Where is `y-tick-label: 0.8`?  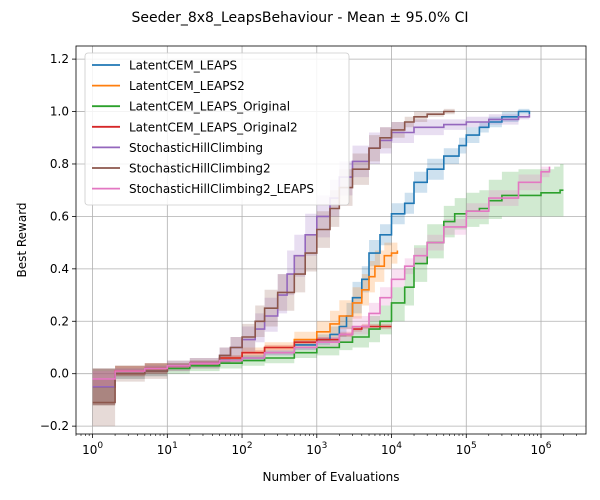
y-tick-label: 0.8 is located at coordinates (59, 164).